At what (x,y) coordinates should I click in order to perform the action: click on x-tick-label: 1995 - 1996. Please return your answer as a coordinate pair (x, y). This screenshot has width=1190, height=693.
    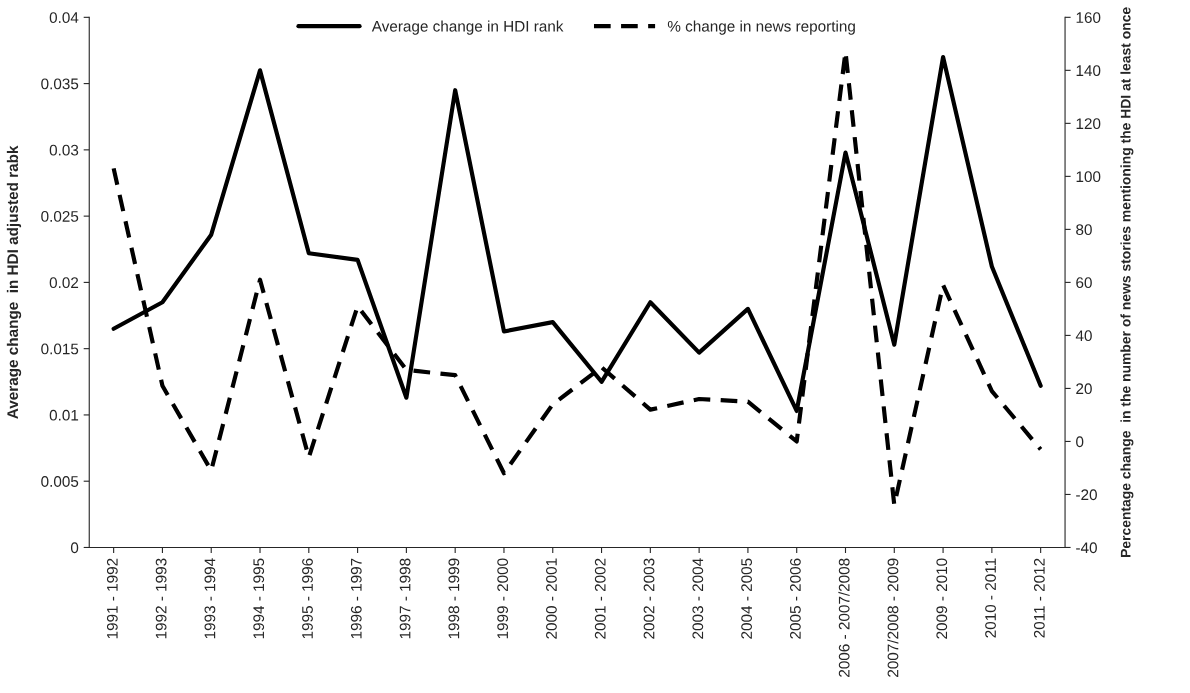
    Looking at the image, I should click on (307, 598).